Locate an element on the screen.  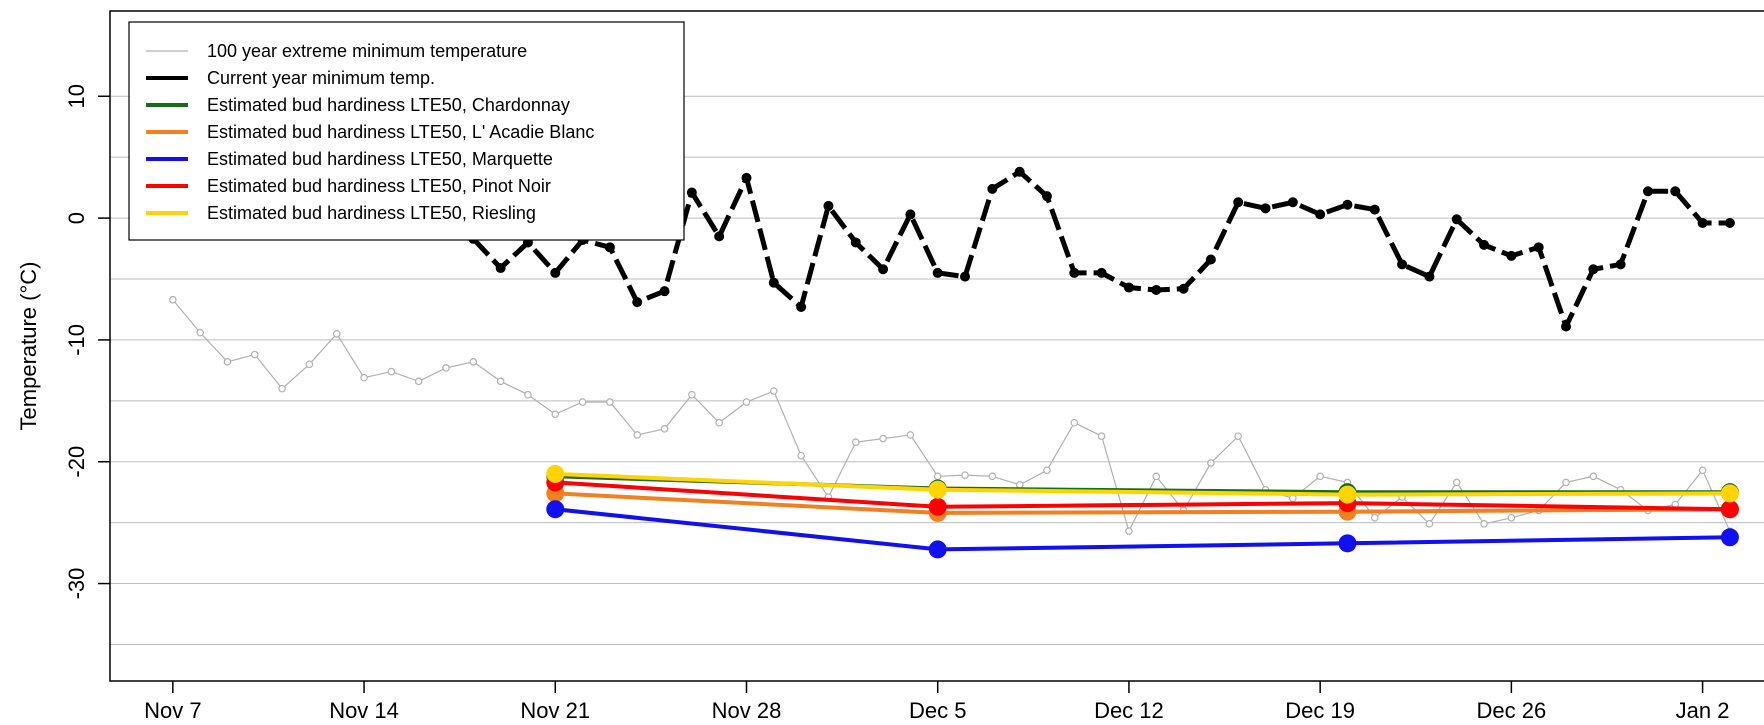
x-tick-label: Jan 2 is located at coordinates (1703, 710).